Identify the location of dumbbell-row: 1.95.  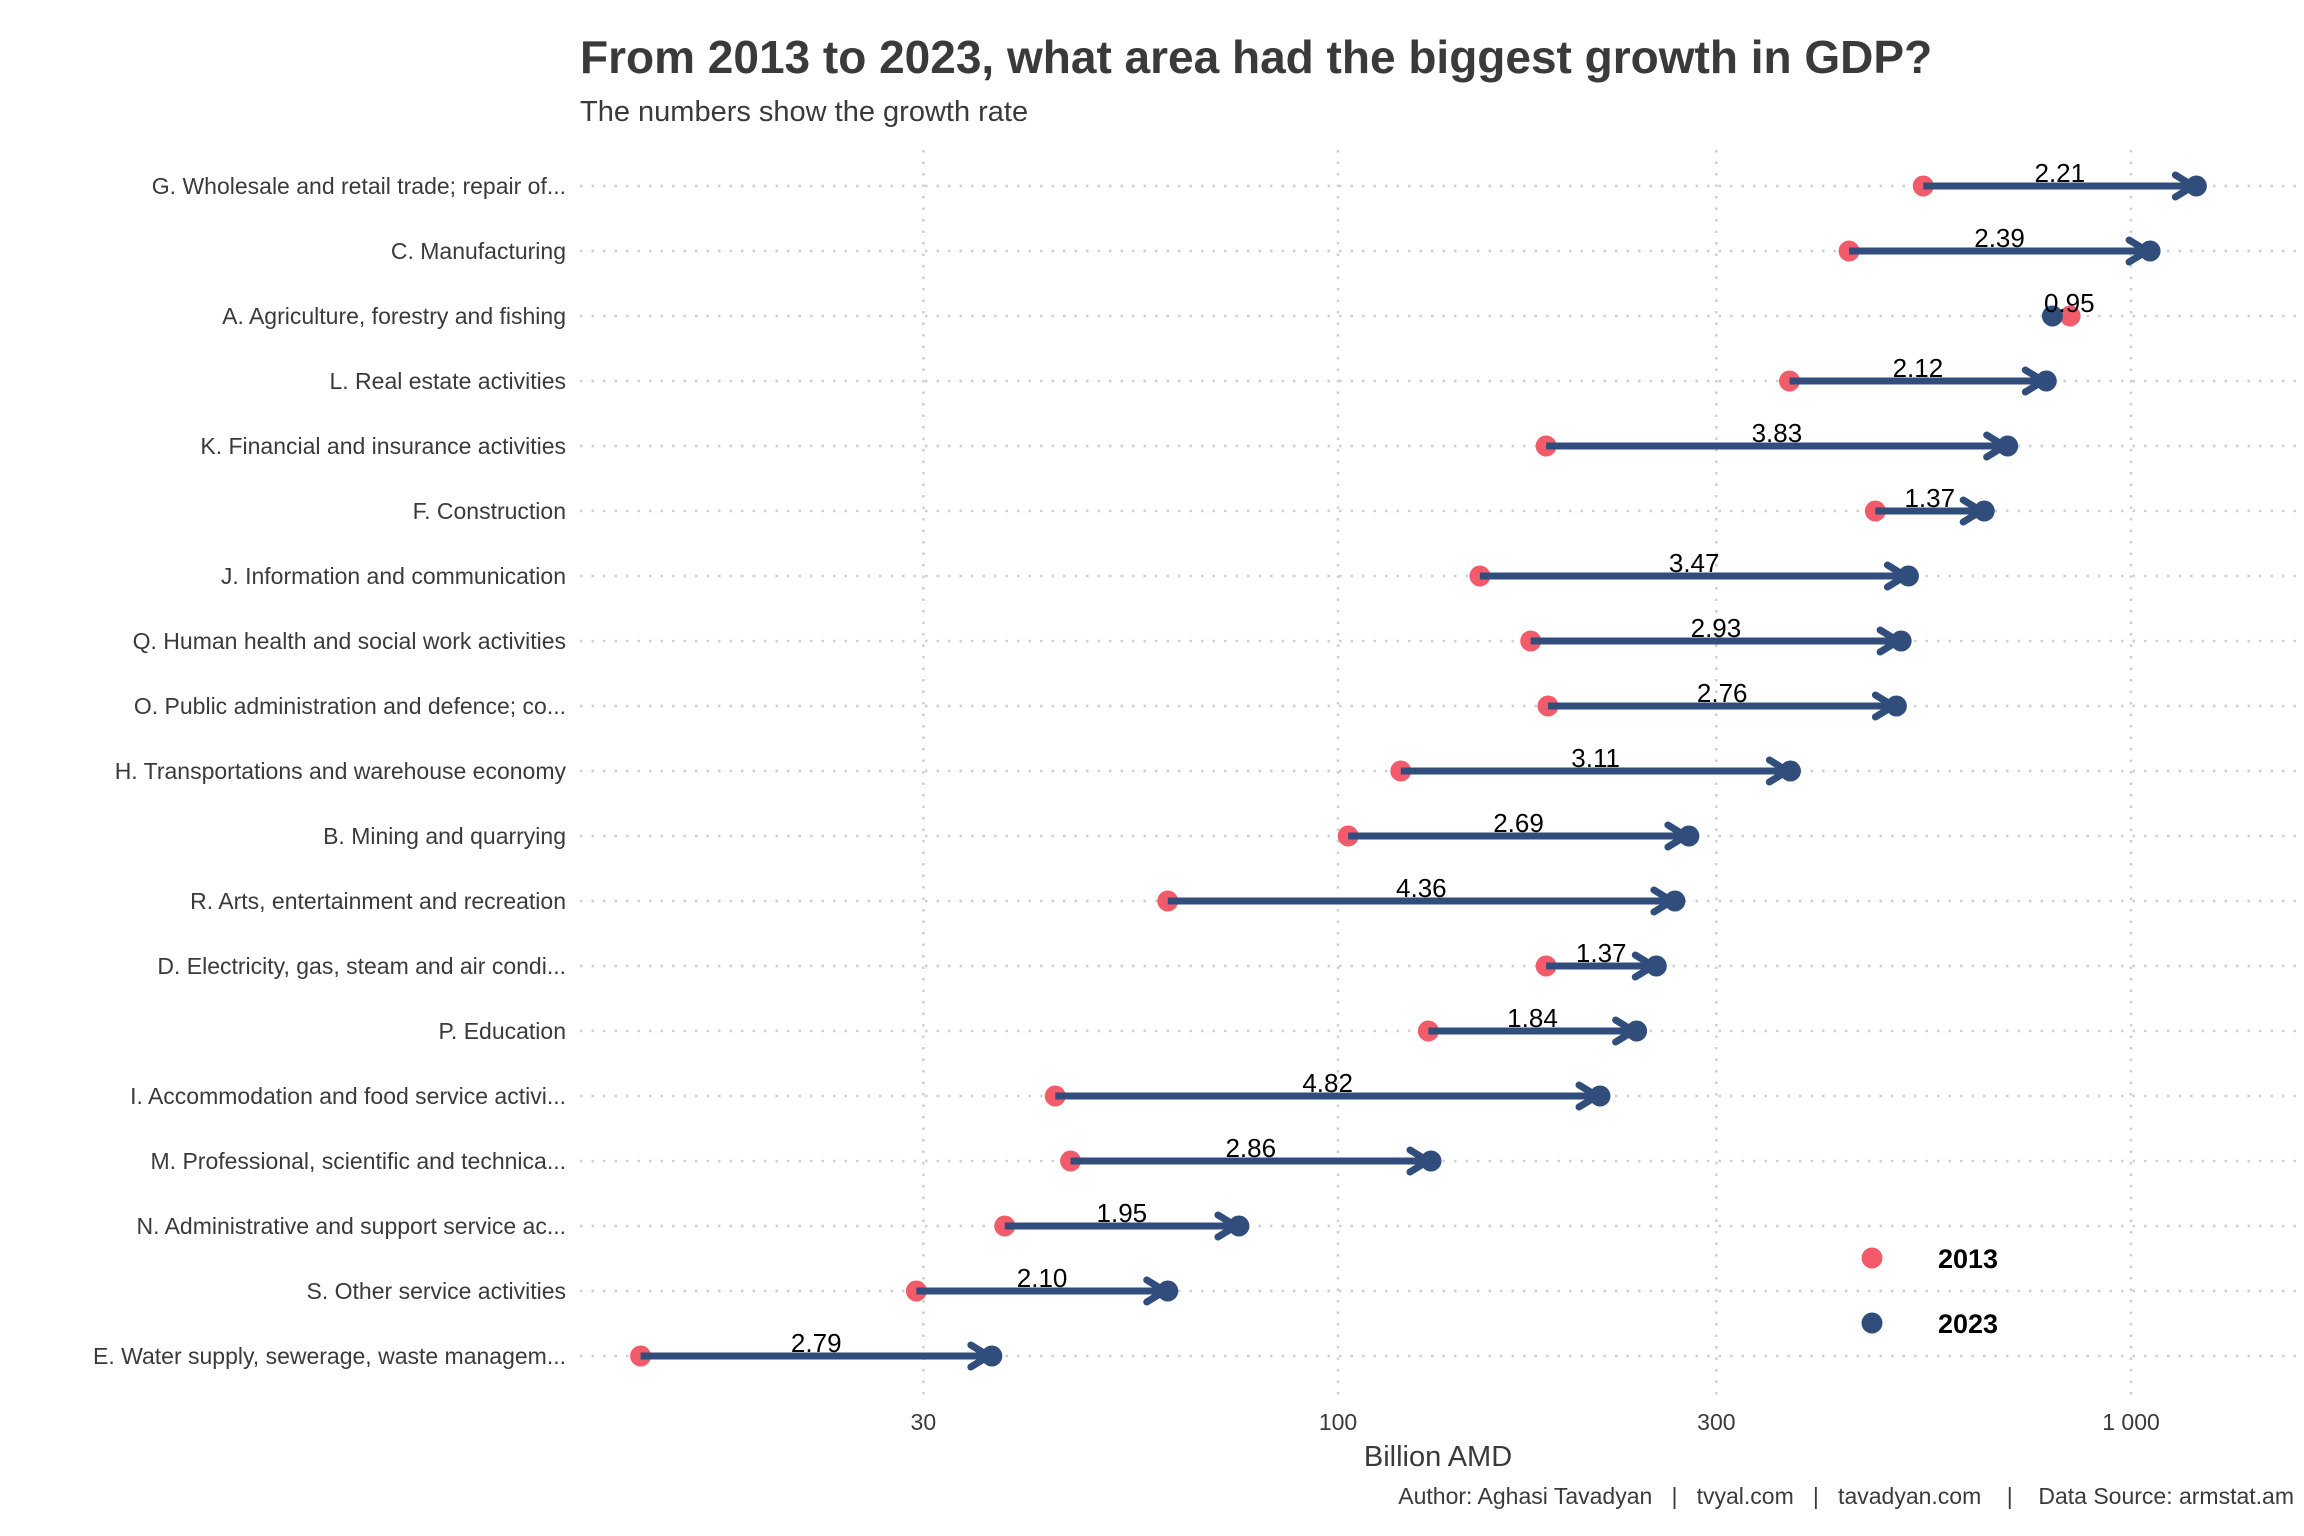
(1122, 1219).